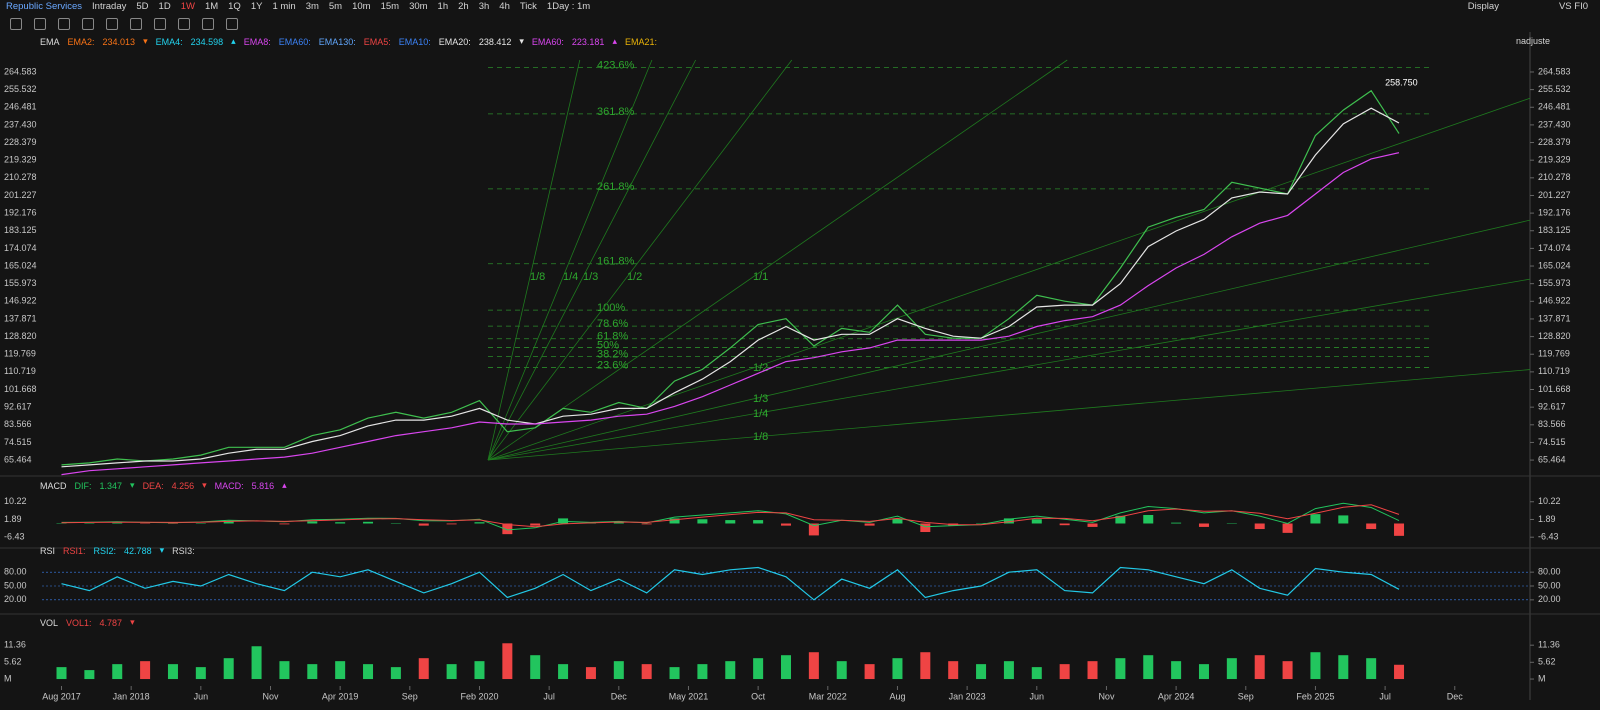 This screenshot has height=710, width=1600. What do you see at coordinates (418, 6) in the screenshot?
I see `period-button: 30m` at bounding box center [418, 6].